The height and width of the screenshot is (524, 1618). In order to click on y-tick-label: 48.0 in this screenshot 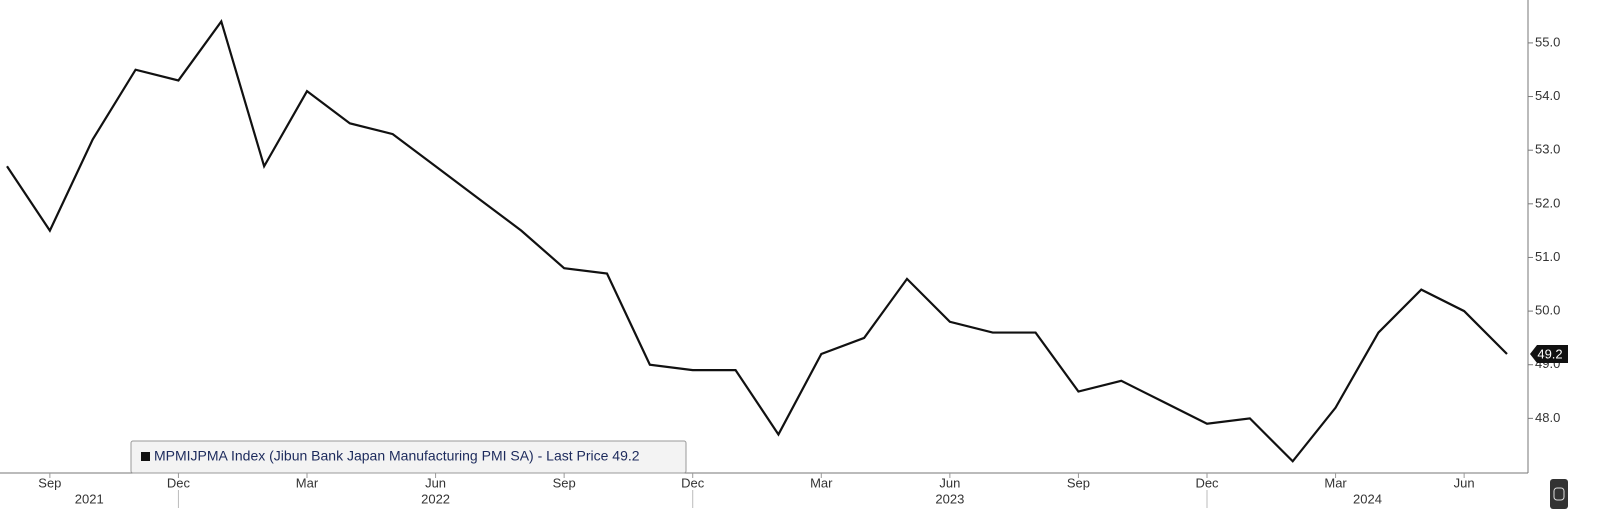, I will do `click(1547, 417)`.